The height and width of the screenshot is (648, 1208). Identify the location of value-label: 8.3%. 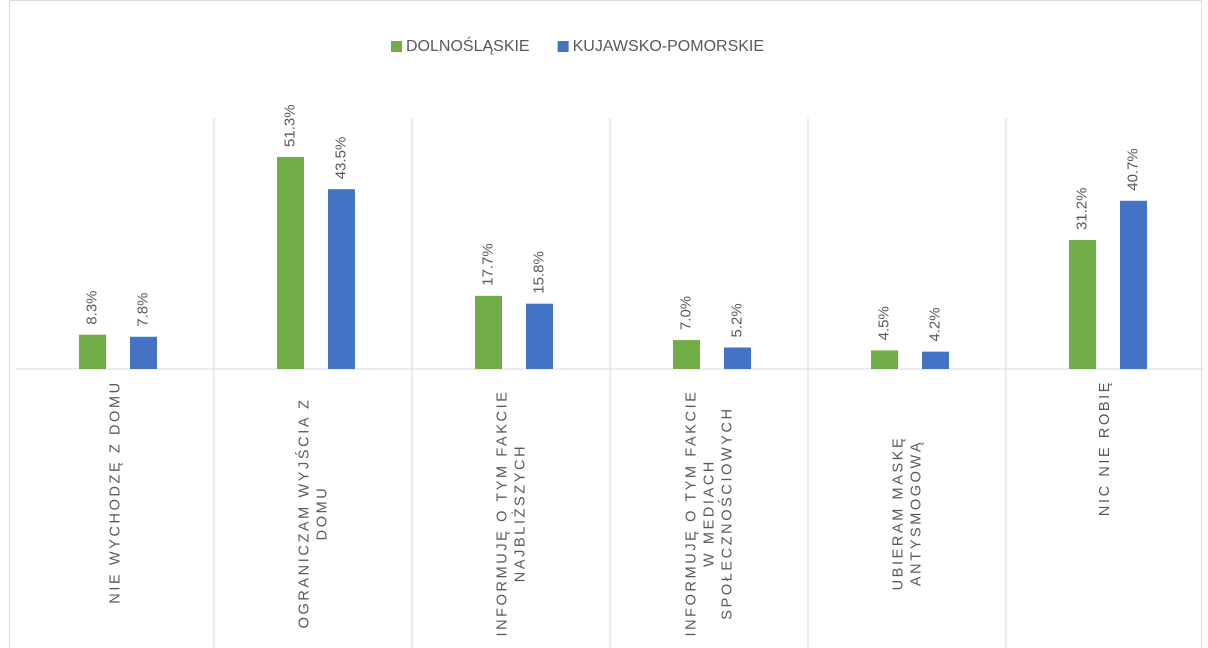
(91, 307).